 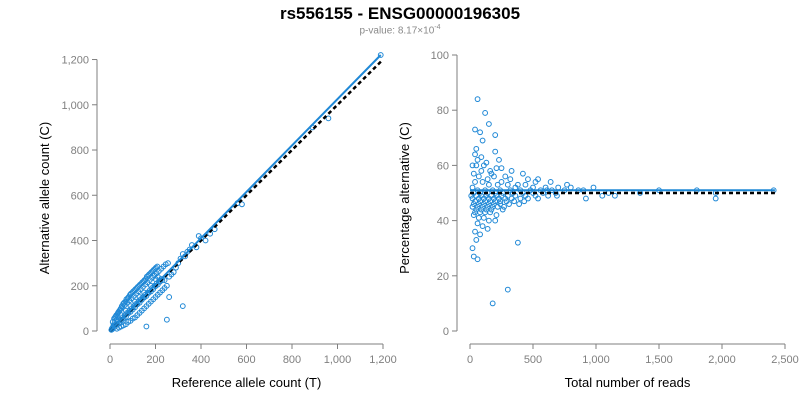 What do you see at coordinates (292, 360) in the screenshot?
I see `left-x-tick-label: 800` at bounding box center [292, 360].